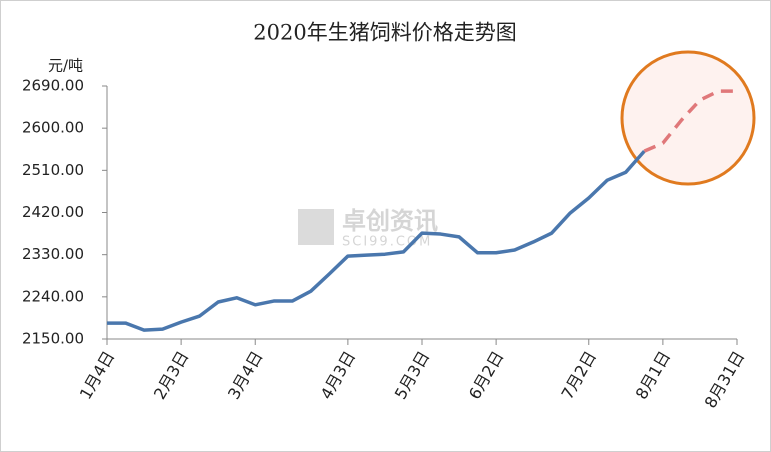 The image size is (771, 452). What do you see at coordinates (53, 254) in the screenshot?
I see `y-tick-label: 2330.00` at bounding box center [53, 254].